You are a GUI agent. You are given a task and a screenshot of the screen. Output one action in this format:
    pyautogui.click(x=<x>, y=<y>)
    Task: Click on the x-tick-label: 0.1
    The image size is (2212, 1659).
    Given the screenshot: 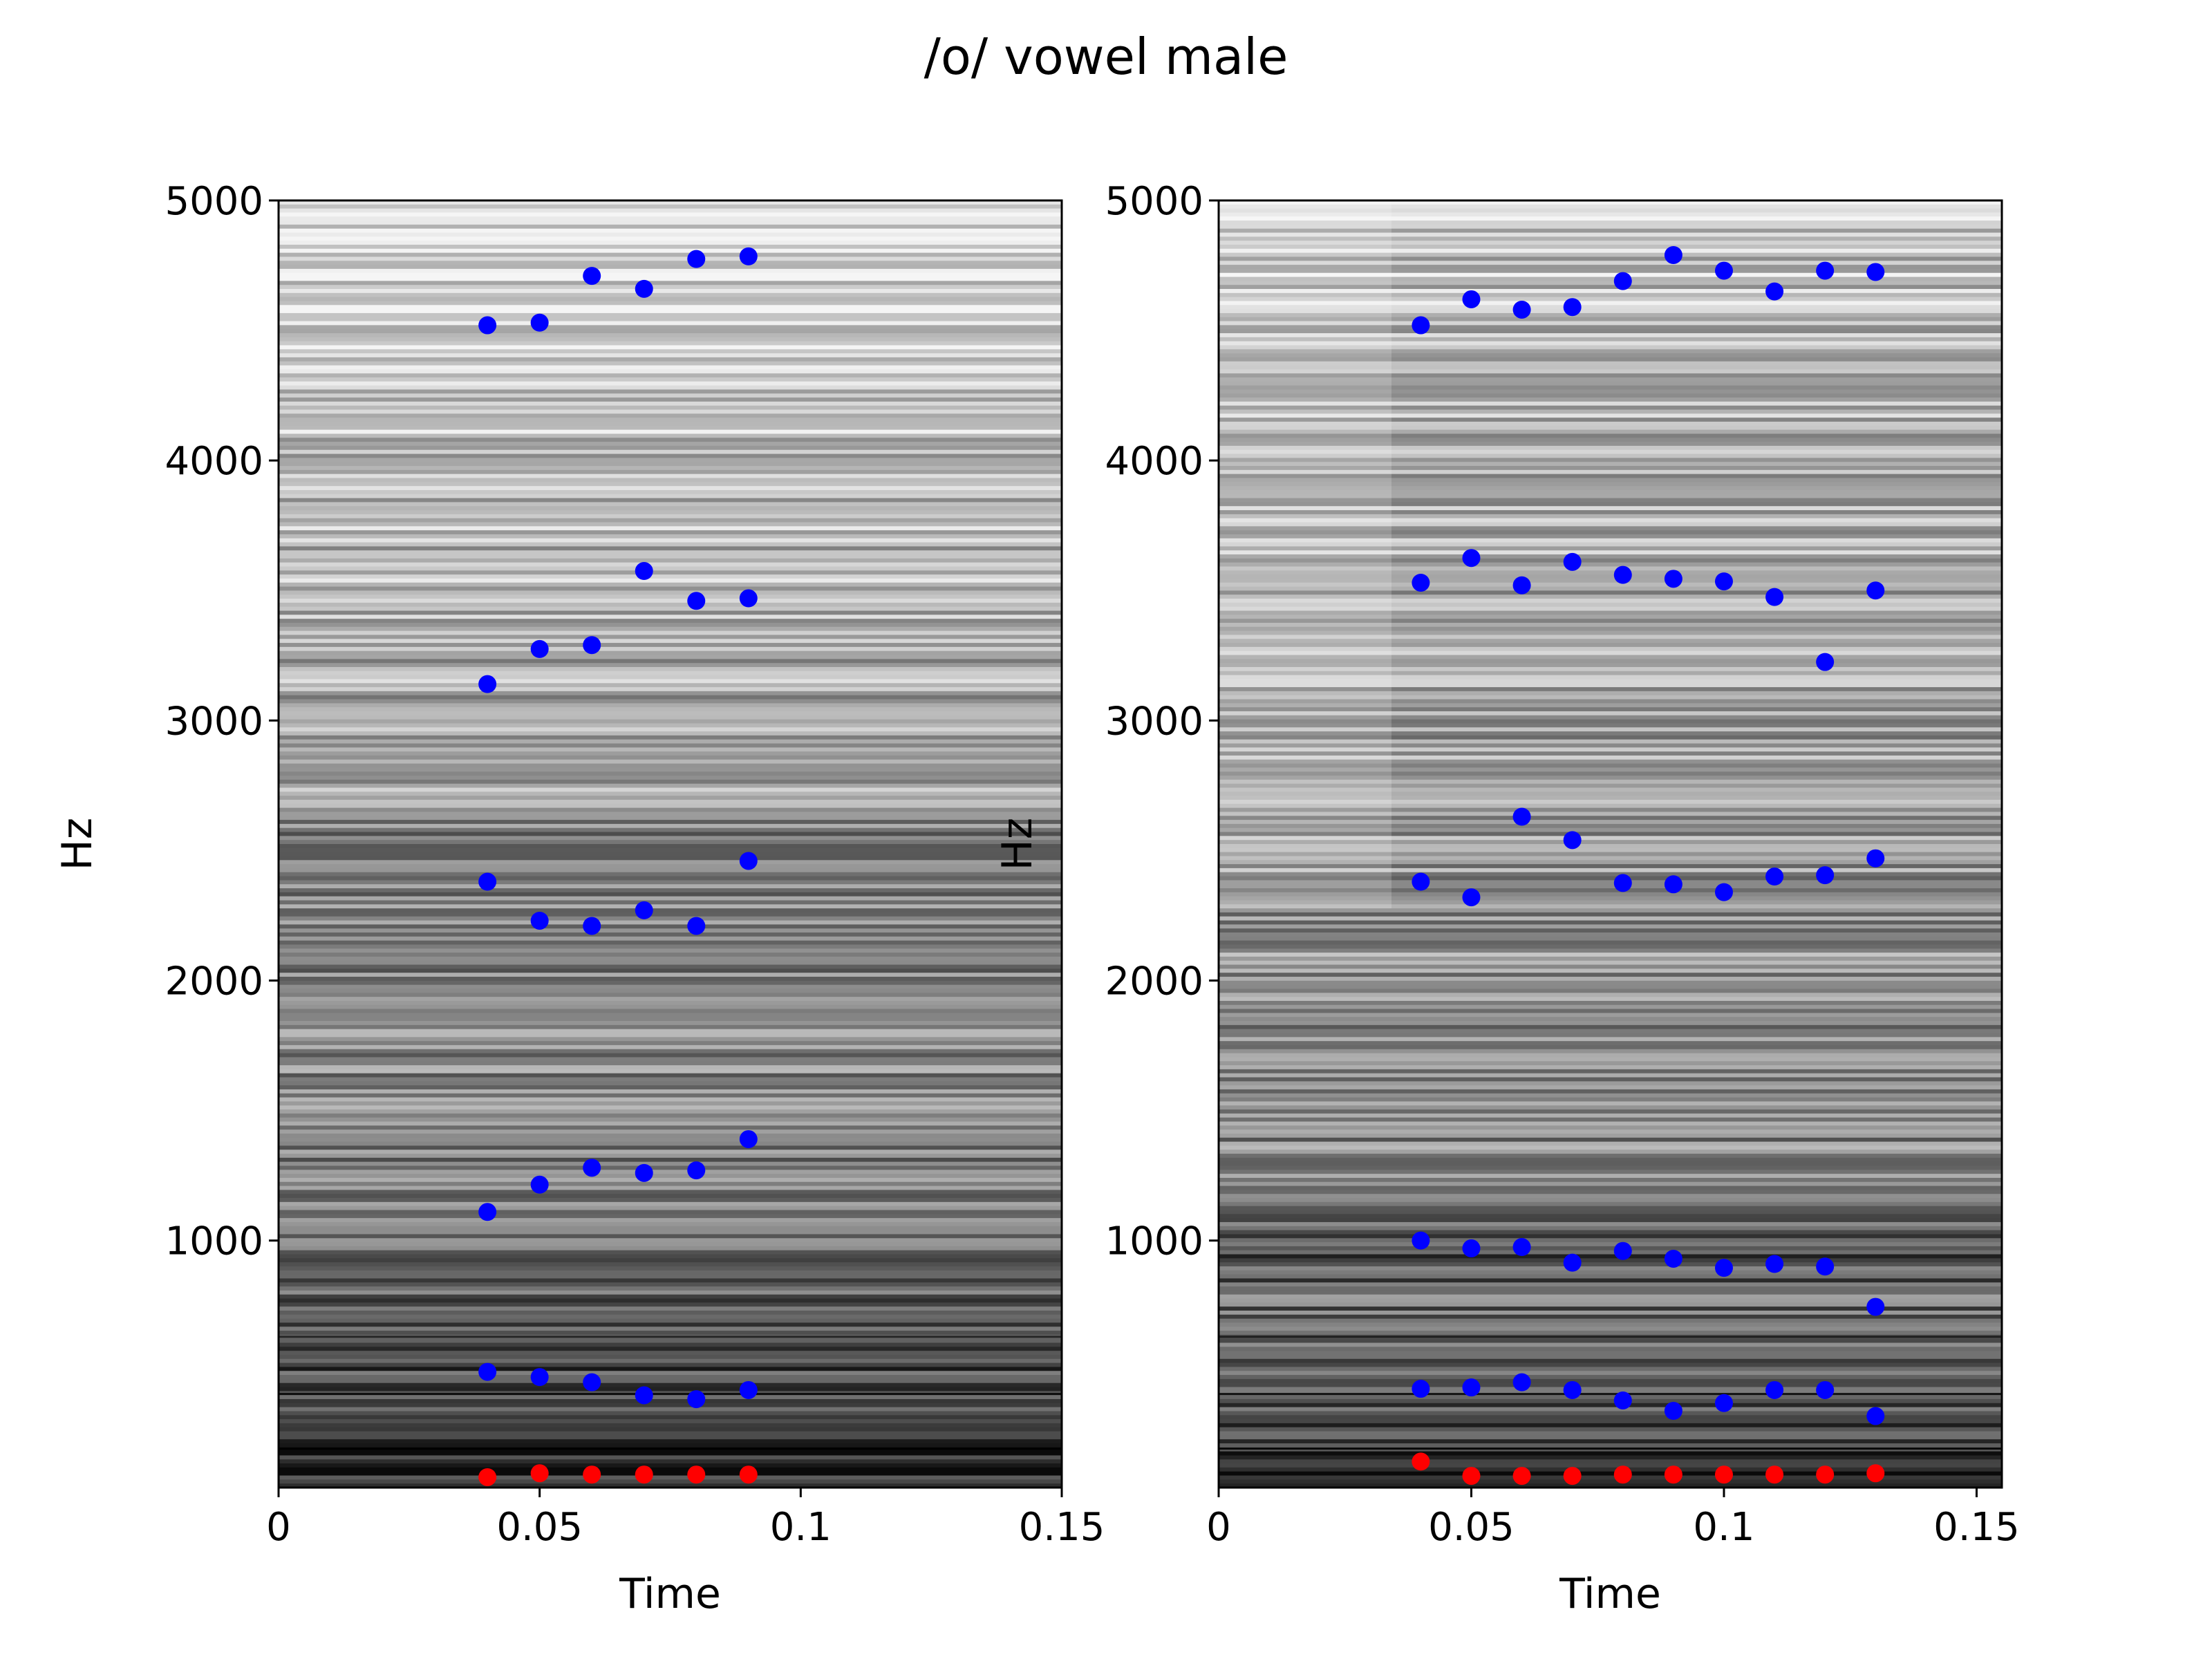 What is the action you would take?
    pyautogui.click(x=801, y=1527)
    